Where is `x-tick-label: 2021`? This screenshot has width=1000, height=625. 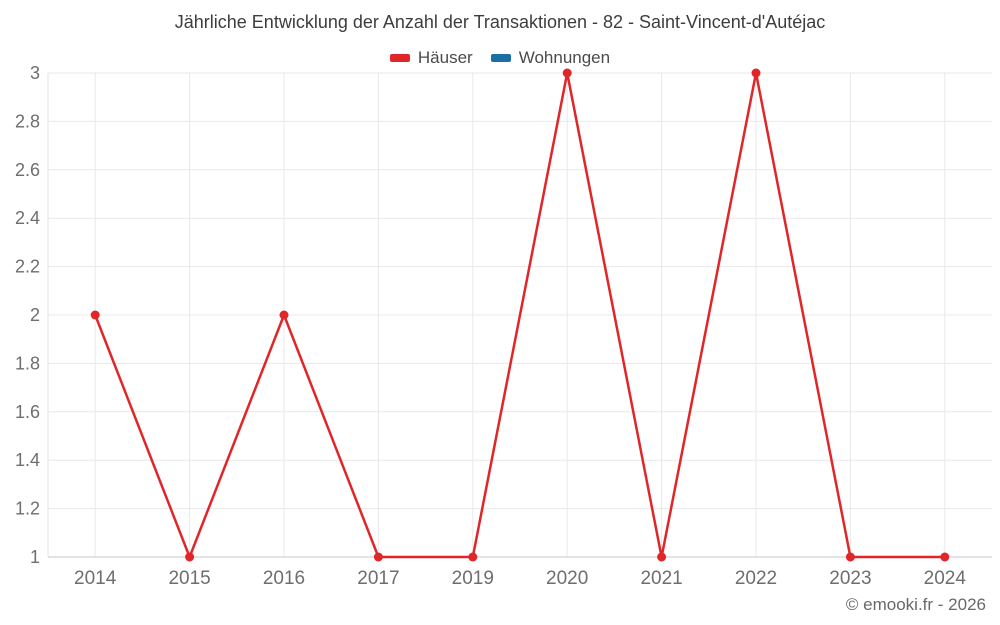 x-tick-label: 2021 is located at coordinates (661, 578).